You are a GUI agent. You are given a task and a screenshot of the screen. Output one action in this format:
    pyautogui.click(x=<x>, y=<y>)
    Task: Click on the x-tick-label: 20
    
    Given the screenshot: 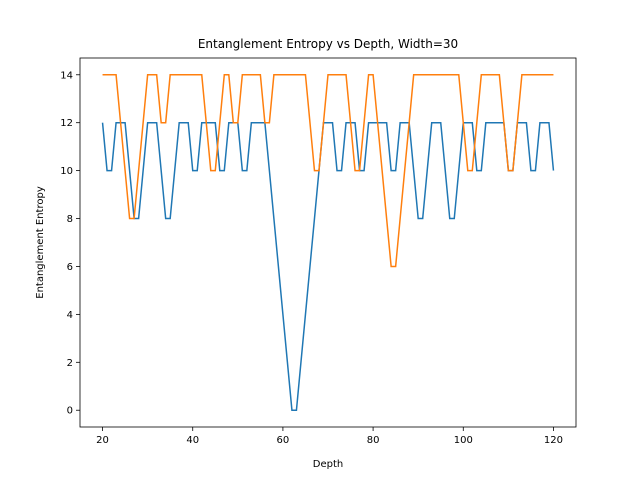 What is the action you would take?
    pyautogui.click(x=102, y=440)
    